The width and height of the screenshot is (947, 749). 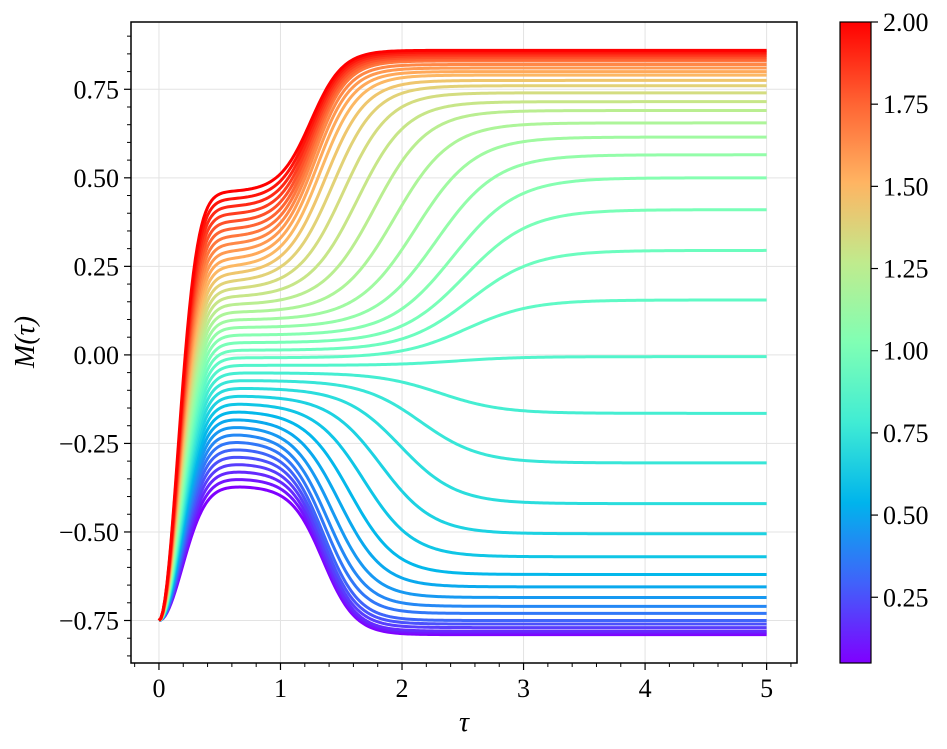 I want to click on series-line-0.10, so click(x=462, y=556).